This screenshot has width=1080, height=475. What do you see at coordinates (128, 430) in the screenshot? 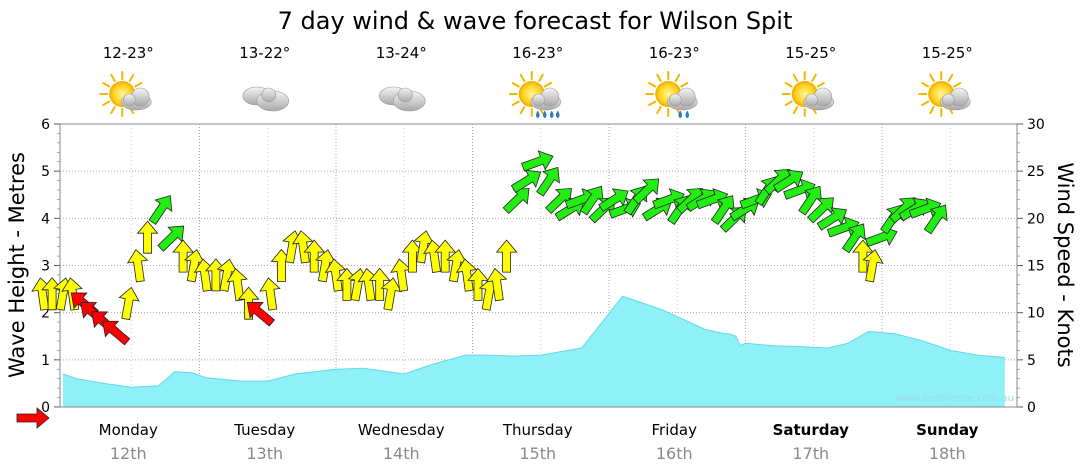
I see `day-label: Monday` at bounding box center [128, 430].